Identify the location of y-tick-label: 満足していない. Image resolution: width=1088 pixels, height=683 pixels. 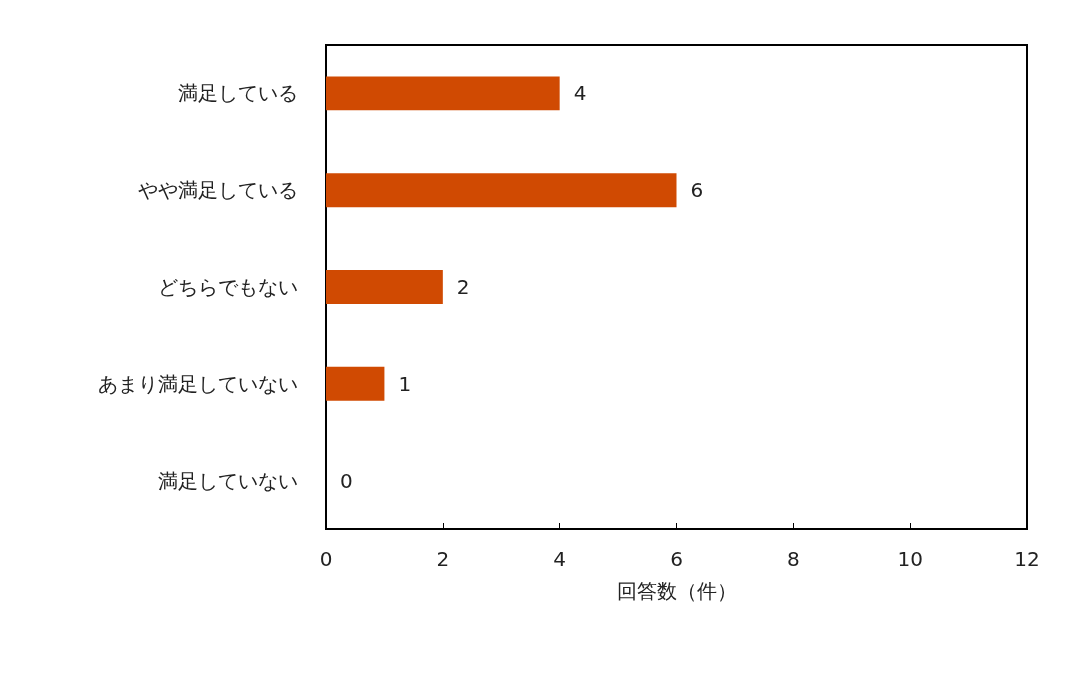
(228, 480).